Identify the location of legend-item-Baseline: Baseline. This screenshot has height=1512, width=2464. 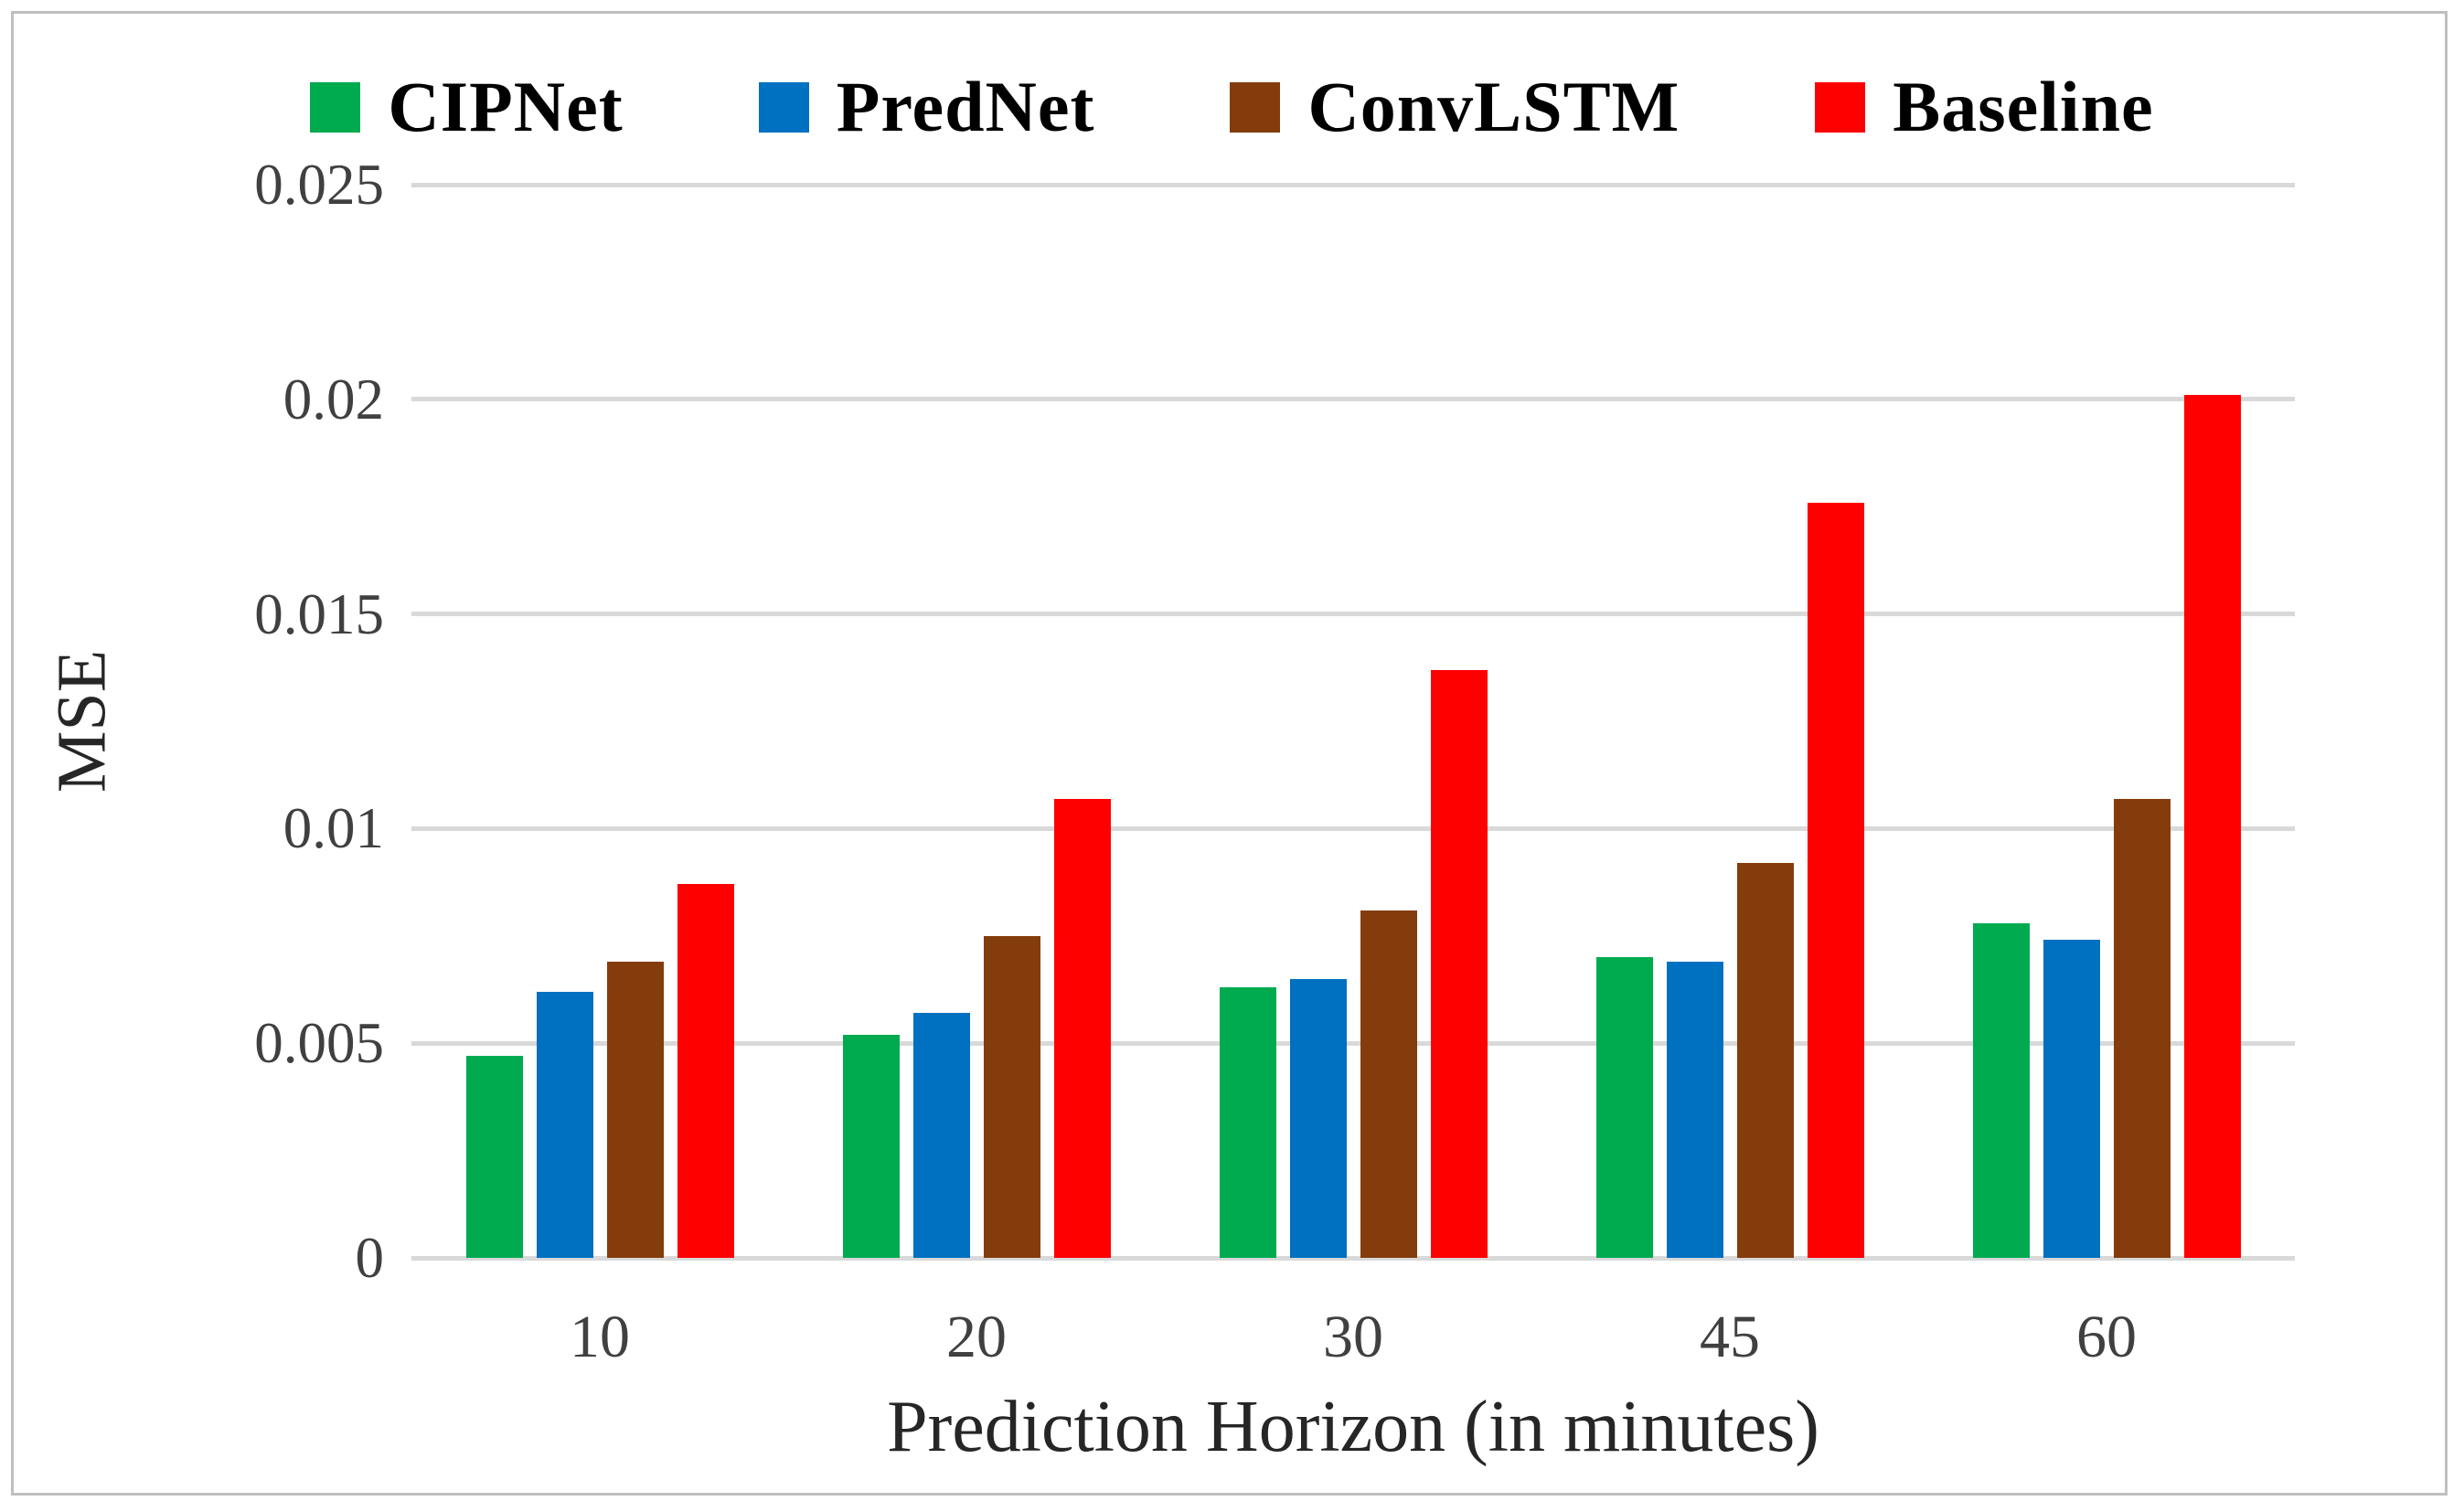
(1984, 107).